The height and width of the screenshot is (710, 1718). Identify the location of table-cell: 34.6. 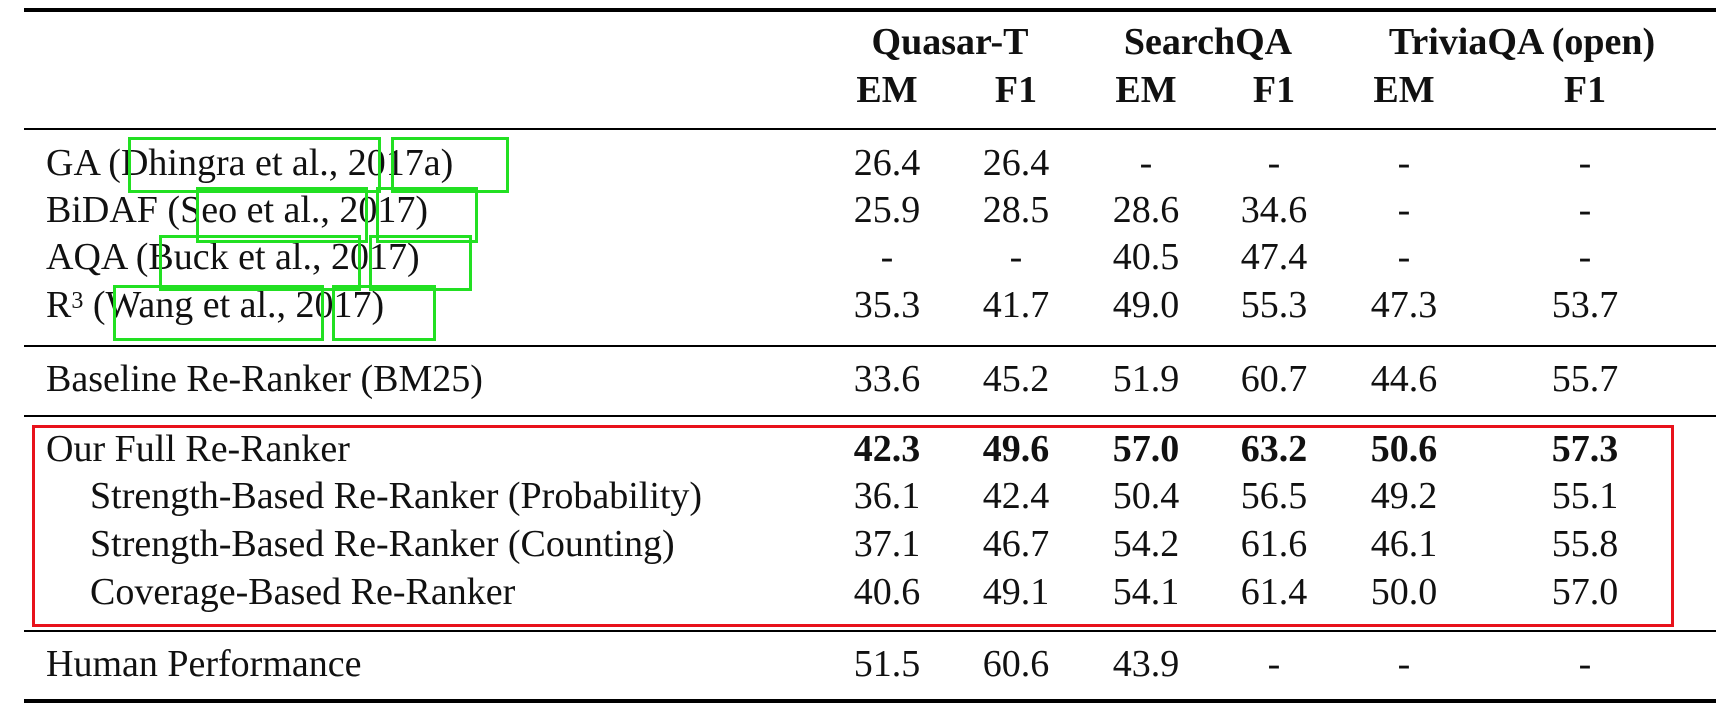
(1274, 210).